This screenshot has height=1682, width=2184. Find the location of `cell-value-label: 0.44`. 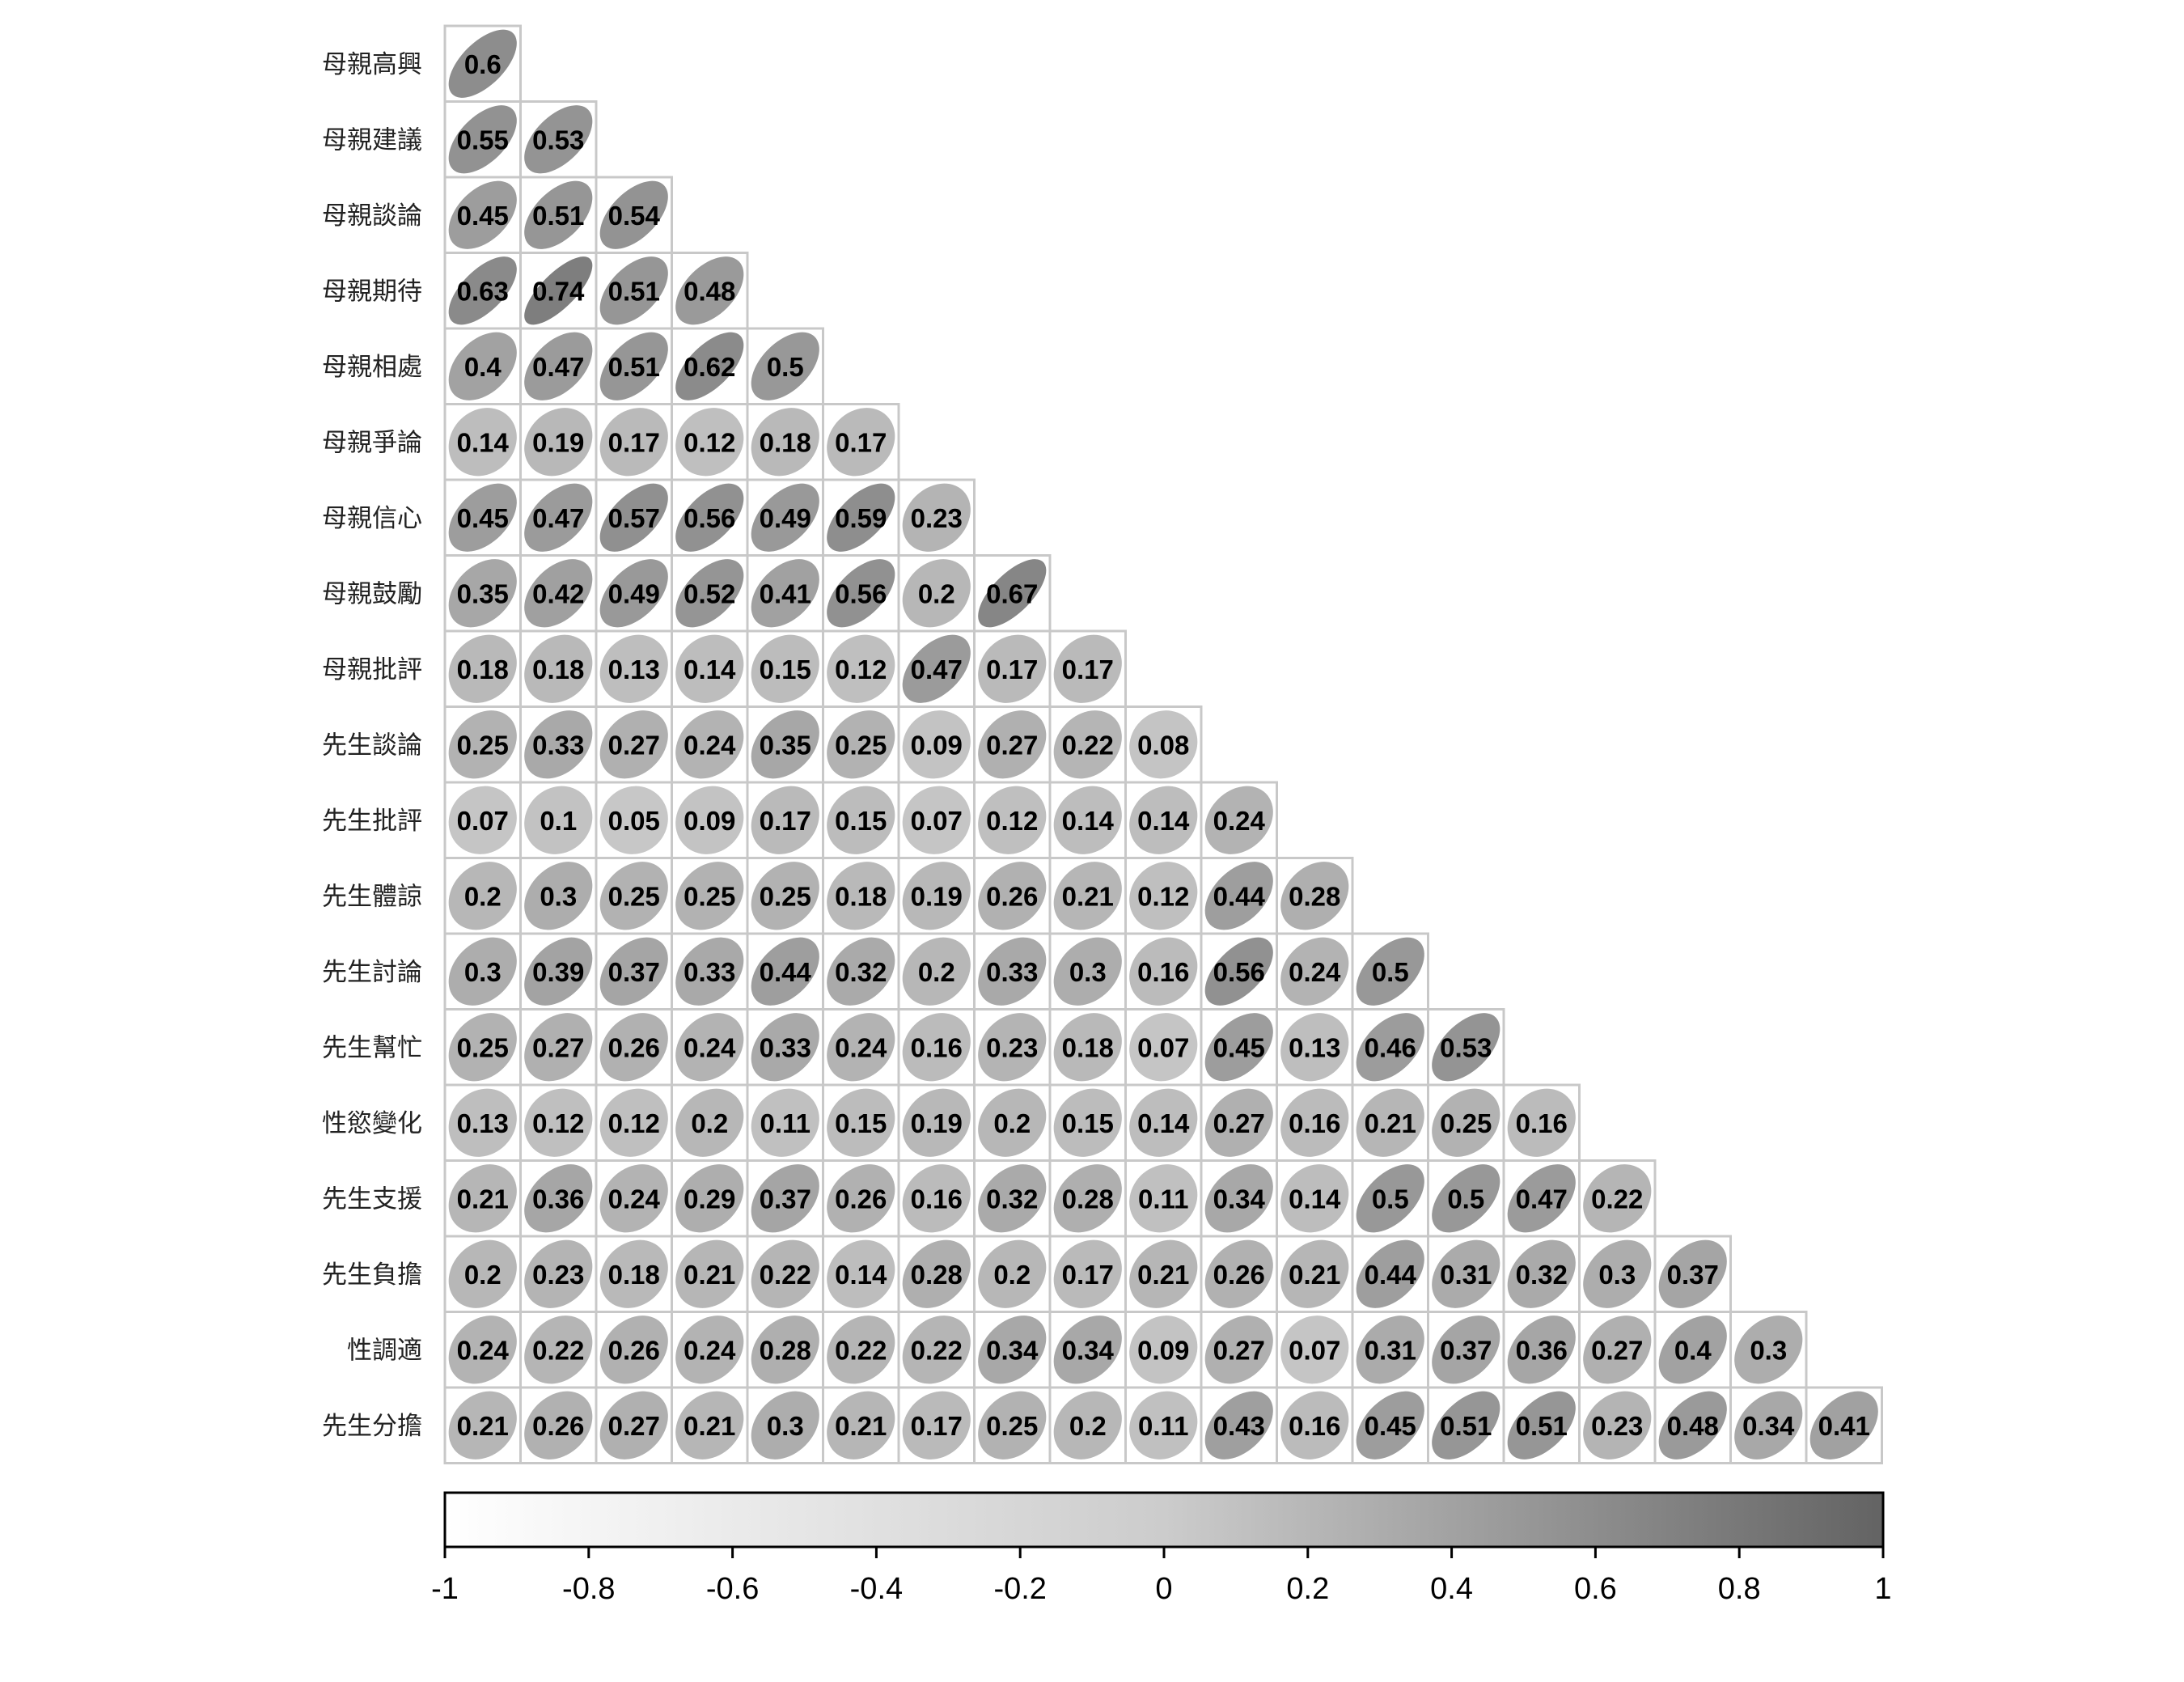

cell-value-label: 0.44 is located at coordinates (1239, 896).